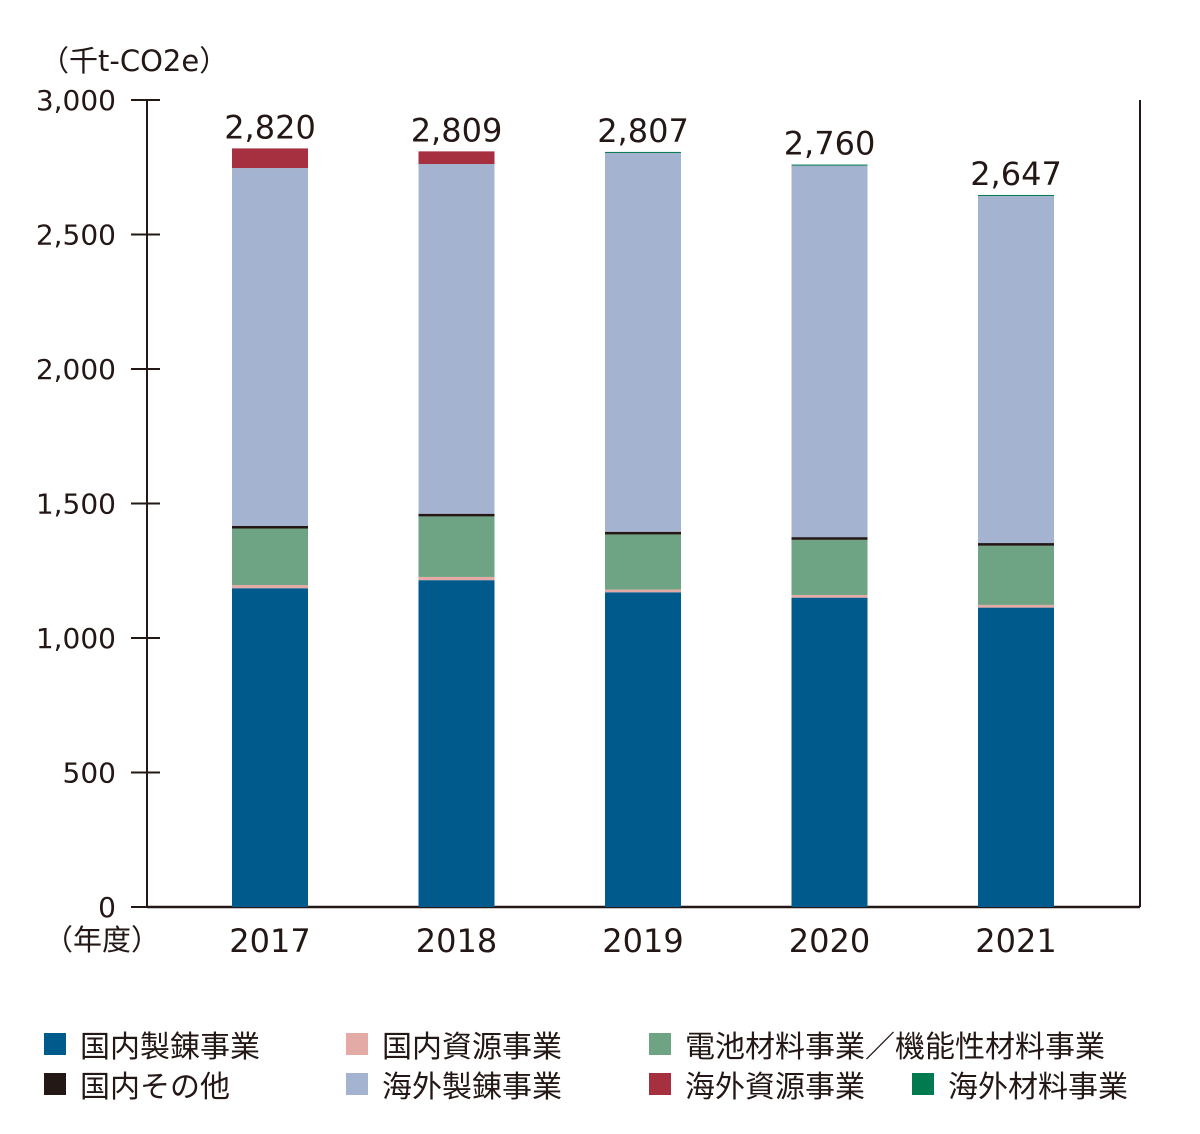 This screenshot has height=1134, width=1200. Describe the element at coordinates (76, 504) in the screenshot. I see `y-tick-label: 1,500` at that location.